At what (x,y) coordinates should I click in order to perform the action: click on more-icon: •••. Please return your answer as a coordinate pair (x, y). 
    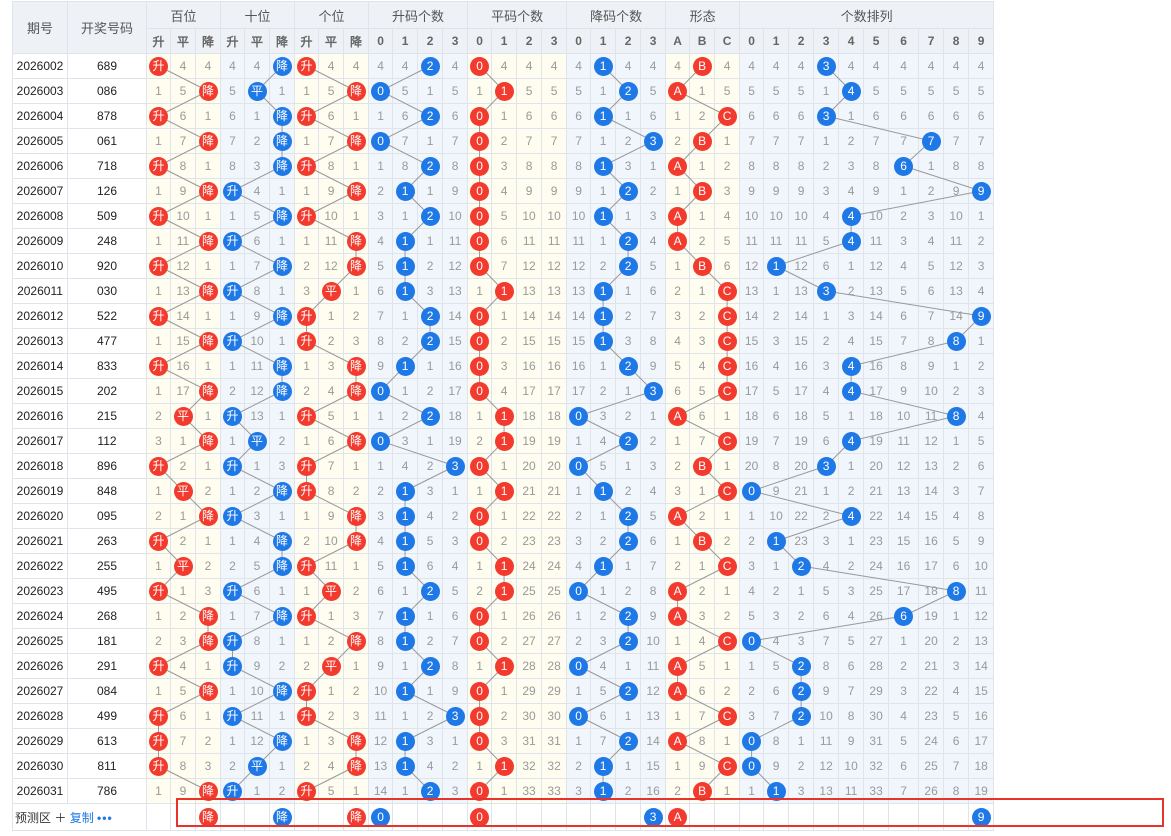
    Looking at the image, I should click on (105, 817).